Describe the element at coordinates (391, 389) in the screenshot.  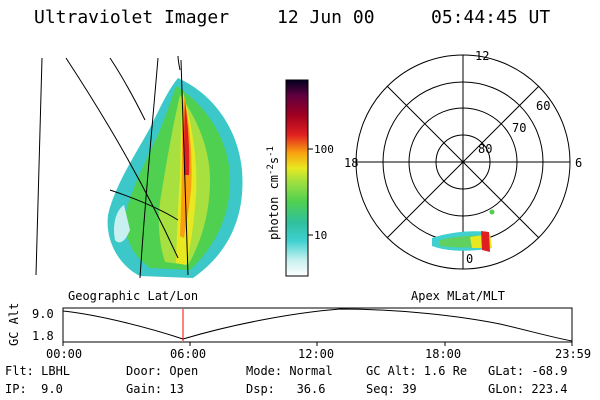
I see `info-seq: Seq: 39` at that location.